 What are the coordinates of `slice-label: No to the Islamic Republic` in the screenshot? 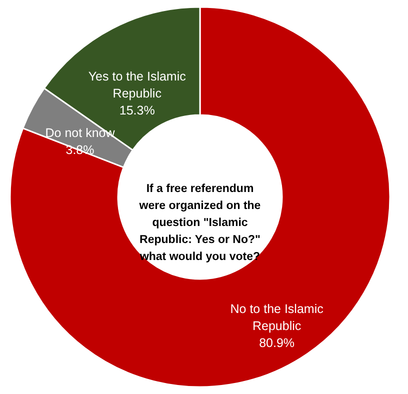 It's located at (277, 318).